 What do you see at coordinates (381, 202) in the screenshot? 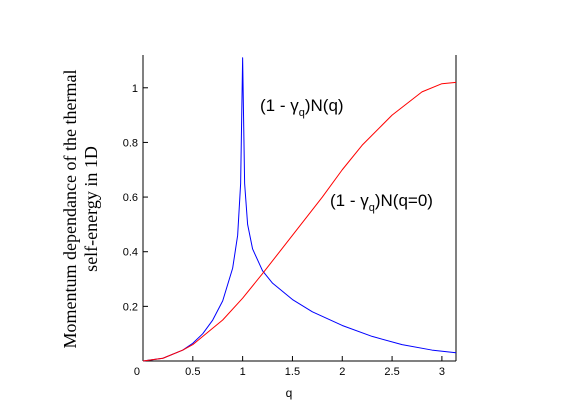
I see `annotation-red-curve: (1 - γq)N(q=0)` at bounding box center [381, 202].